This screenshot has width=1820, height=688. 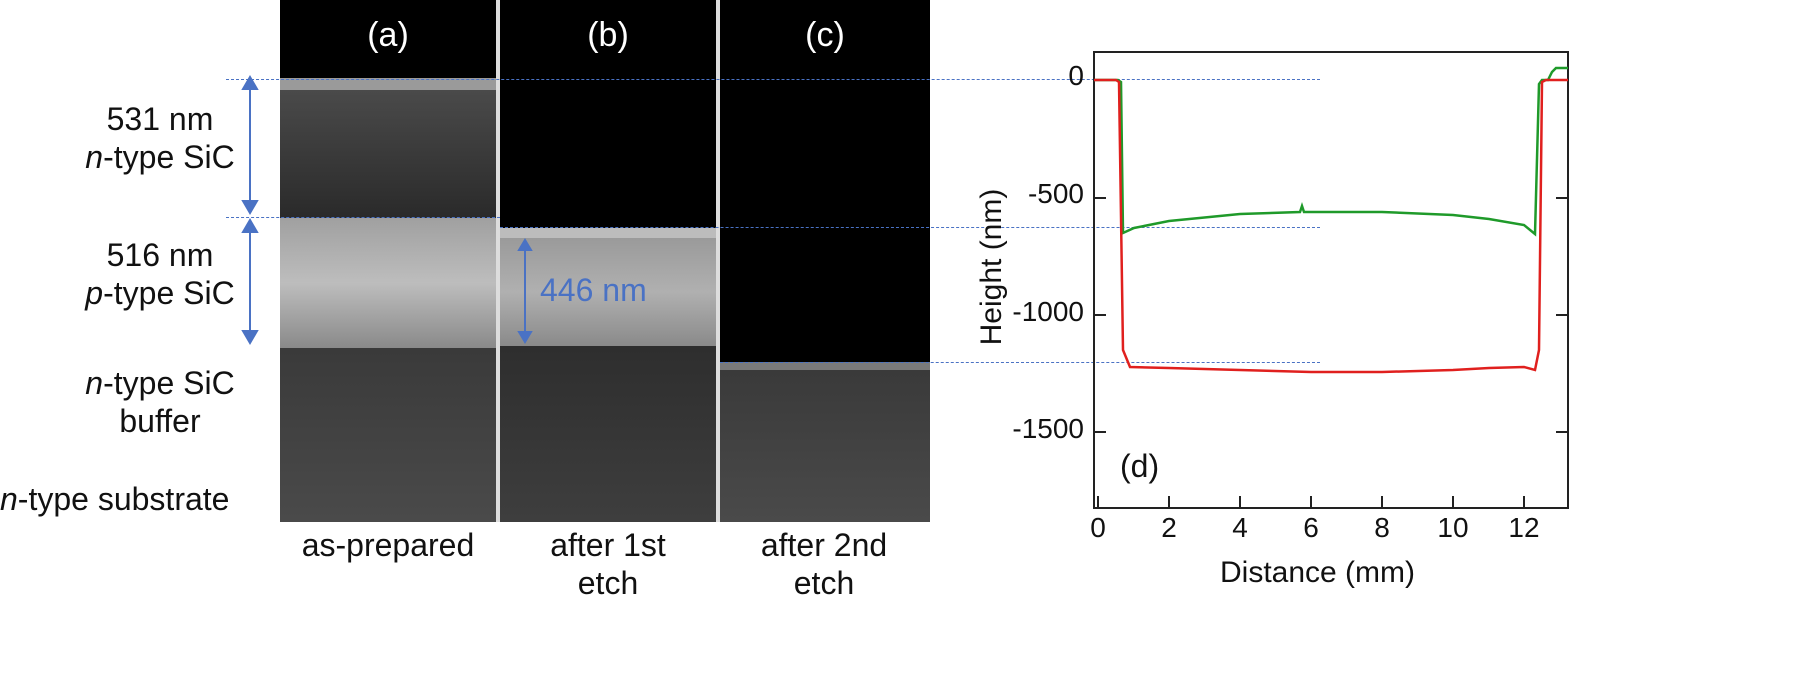 I want to click on ytick-1500: -1500, so click(x=1048, y=428).